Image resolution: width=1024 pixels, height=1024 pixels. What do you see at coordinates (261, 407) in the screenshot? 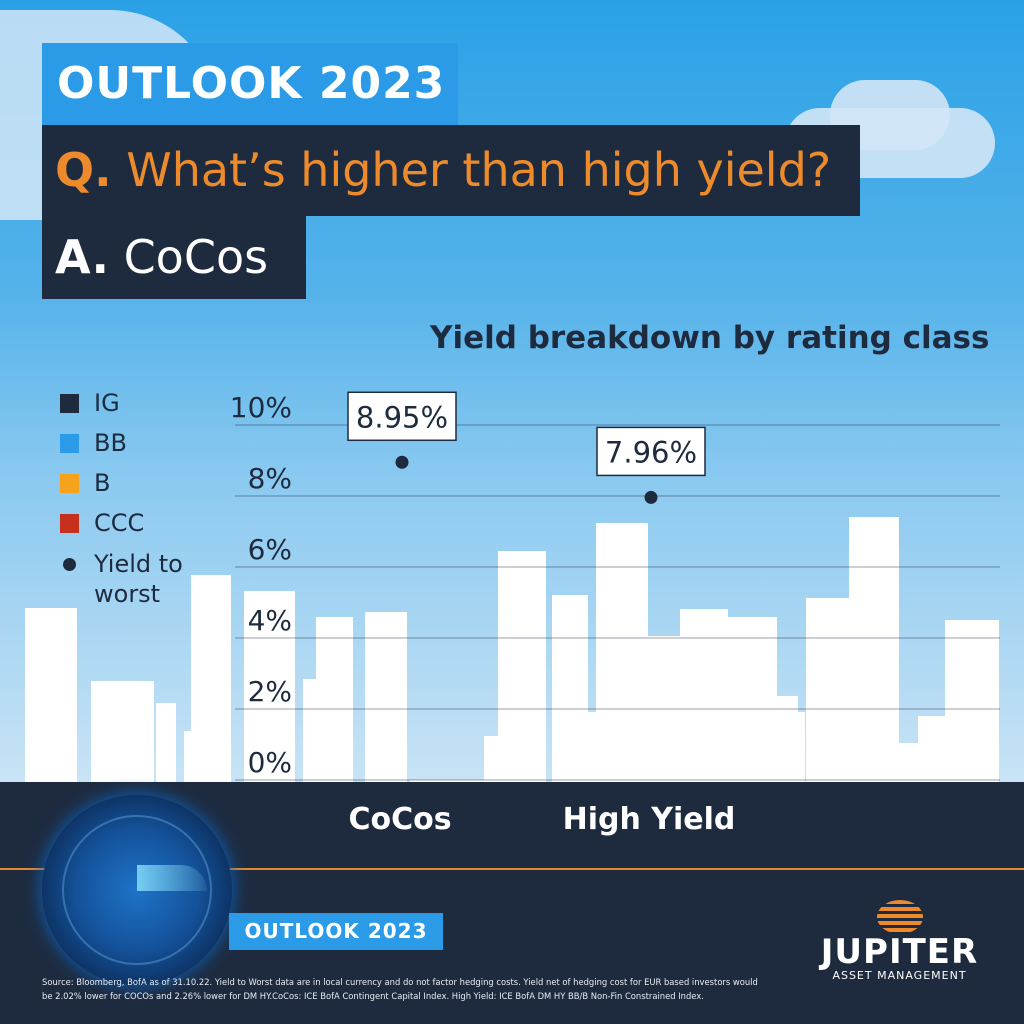
I see `y-tick-label: 10%` at bounding box center [261, 407].